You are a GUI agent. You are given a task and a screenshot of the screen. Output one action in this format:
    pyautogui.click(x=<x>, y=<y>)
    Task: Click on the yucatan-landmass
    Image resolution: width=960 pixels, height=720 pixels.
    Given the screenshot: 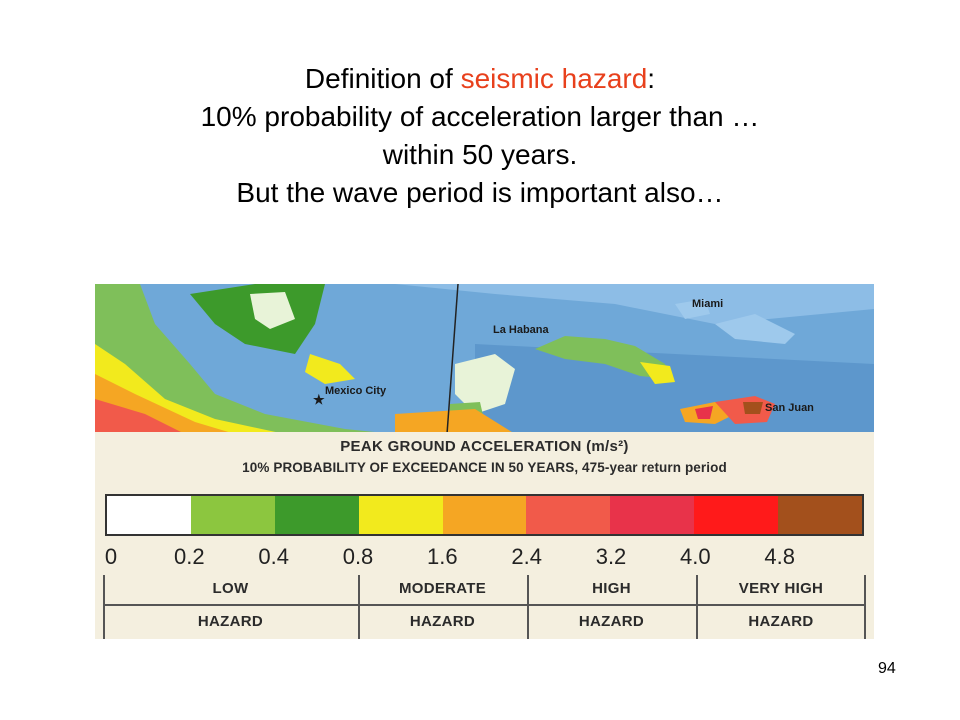 What is the action you would take?
    pyautogui.click(x=485, y=384)
    